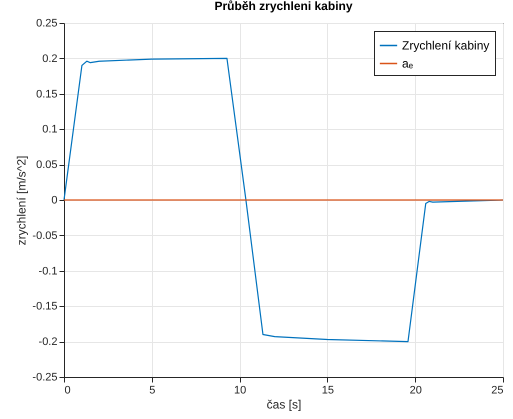 The height and width of the screenshot is (419, 513). Describe the element at coordinates (47, 94) in the screenshot. I see `y-tick-label: 0.15` at that location.